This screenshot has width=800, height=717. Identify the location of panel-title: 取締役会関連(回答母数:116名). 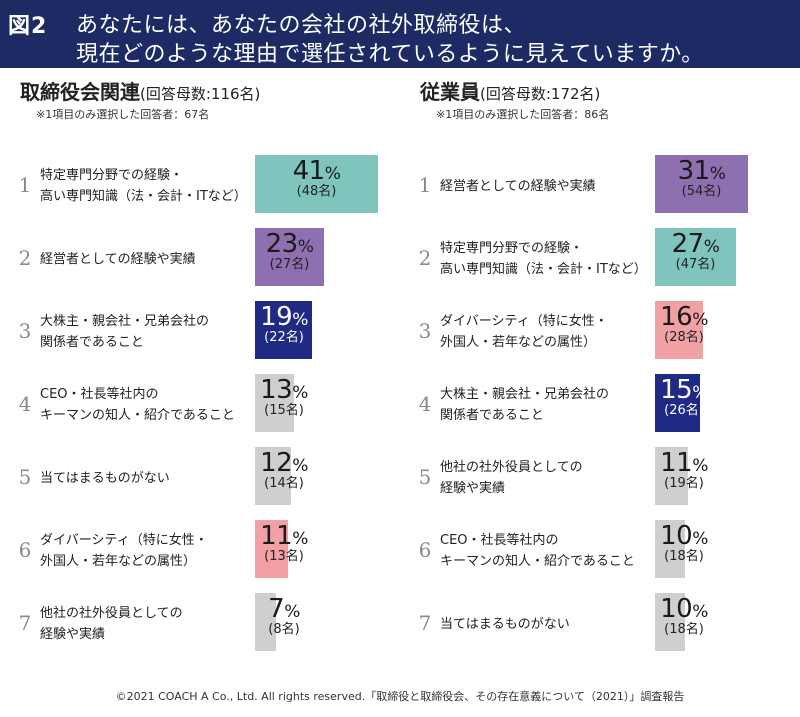
(140, 90).